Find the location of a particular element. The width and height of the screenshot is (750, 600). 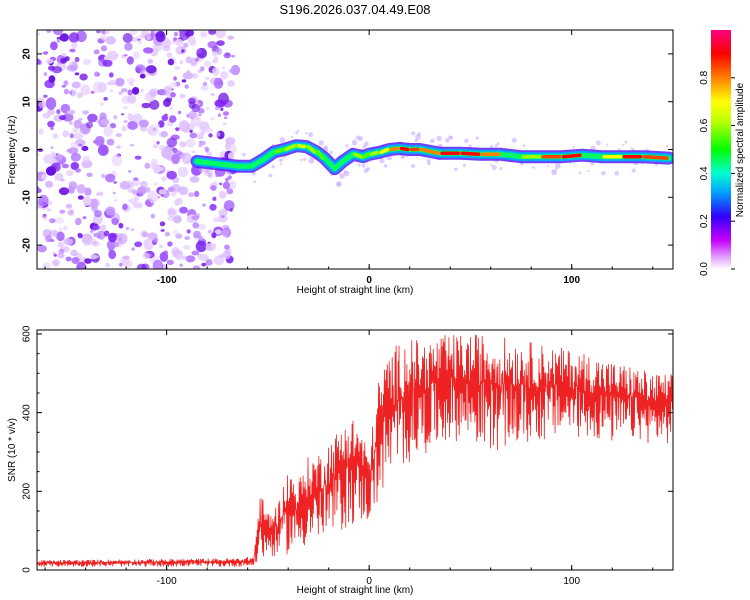

colorbar-tick-label: 0.4 is located at coordinates (704, 173).